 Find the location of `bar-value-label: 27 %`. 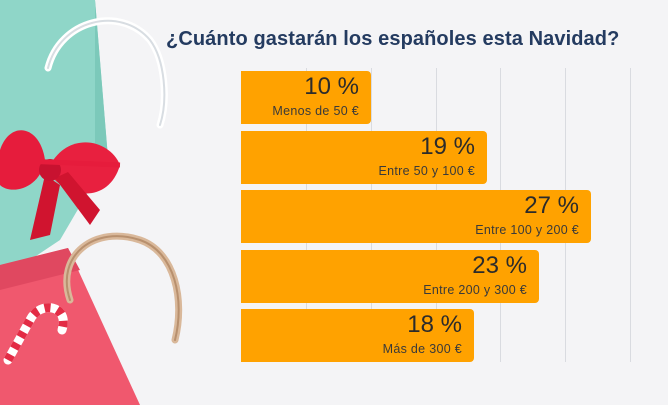

bar-value-label: 27 % is located at coordinates (551, 205).